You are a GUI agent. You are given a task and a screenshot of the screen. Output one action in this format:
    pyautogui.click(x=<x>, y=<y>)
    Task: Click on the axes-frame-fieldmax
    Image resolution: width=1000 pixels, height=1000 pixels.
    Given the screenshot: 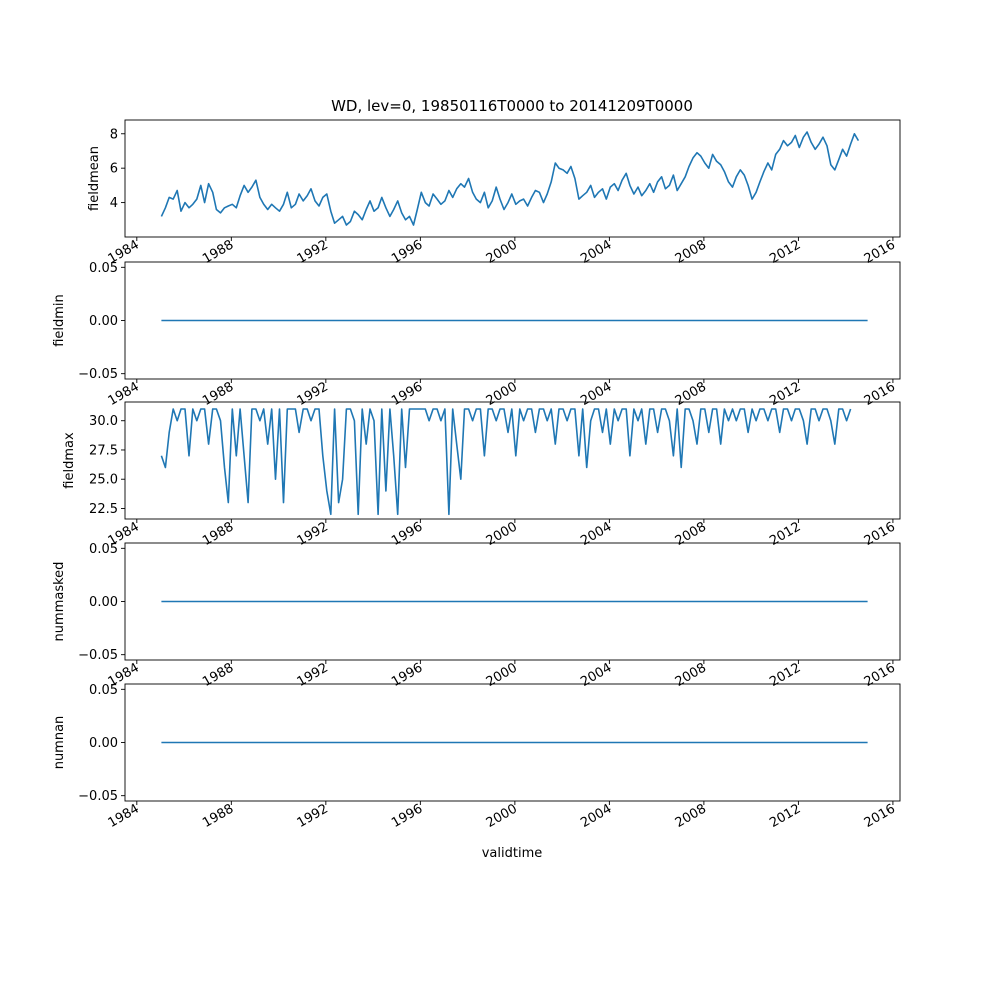 What is the action you would take?
    pyautogui.click(x=512, y=460)
    